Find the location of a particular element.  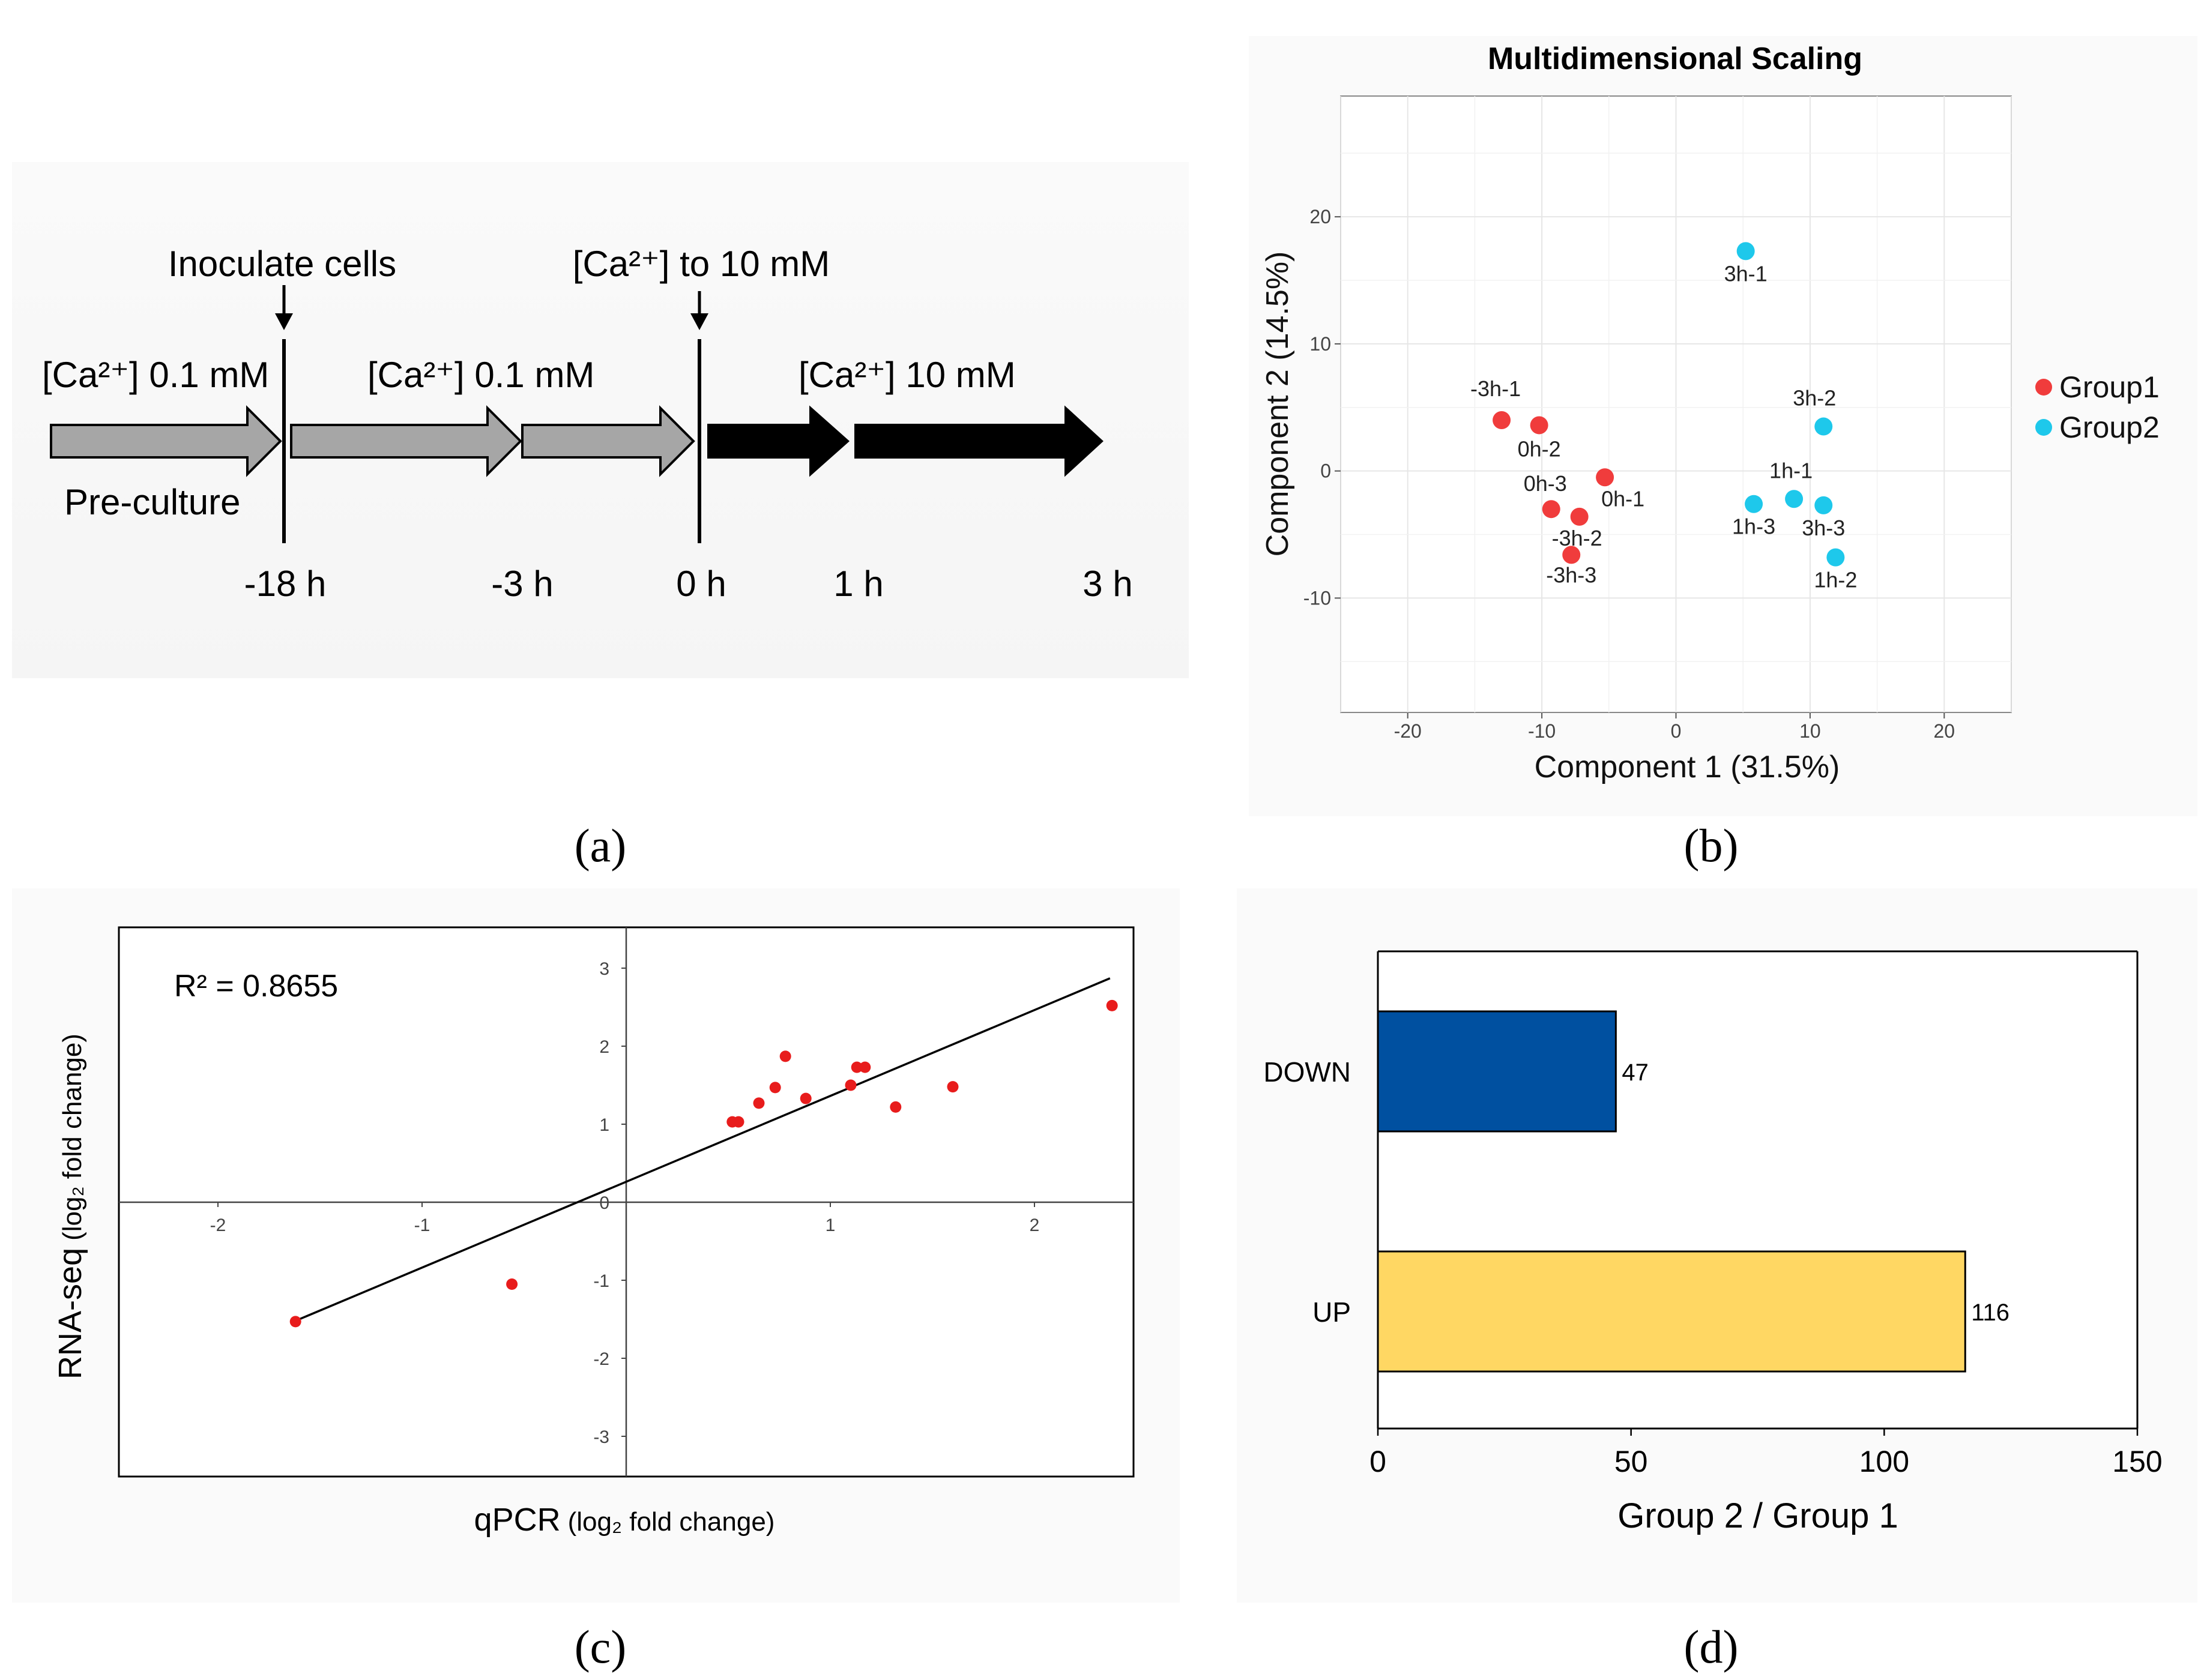

bar-down is located at coordinates (1497, 1072).